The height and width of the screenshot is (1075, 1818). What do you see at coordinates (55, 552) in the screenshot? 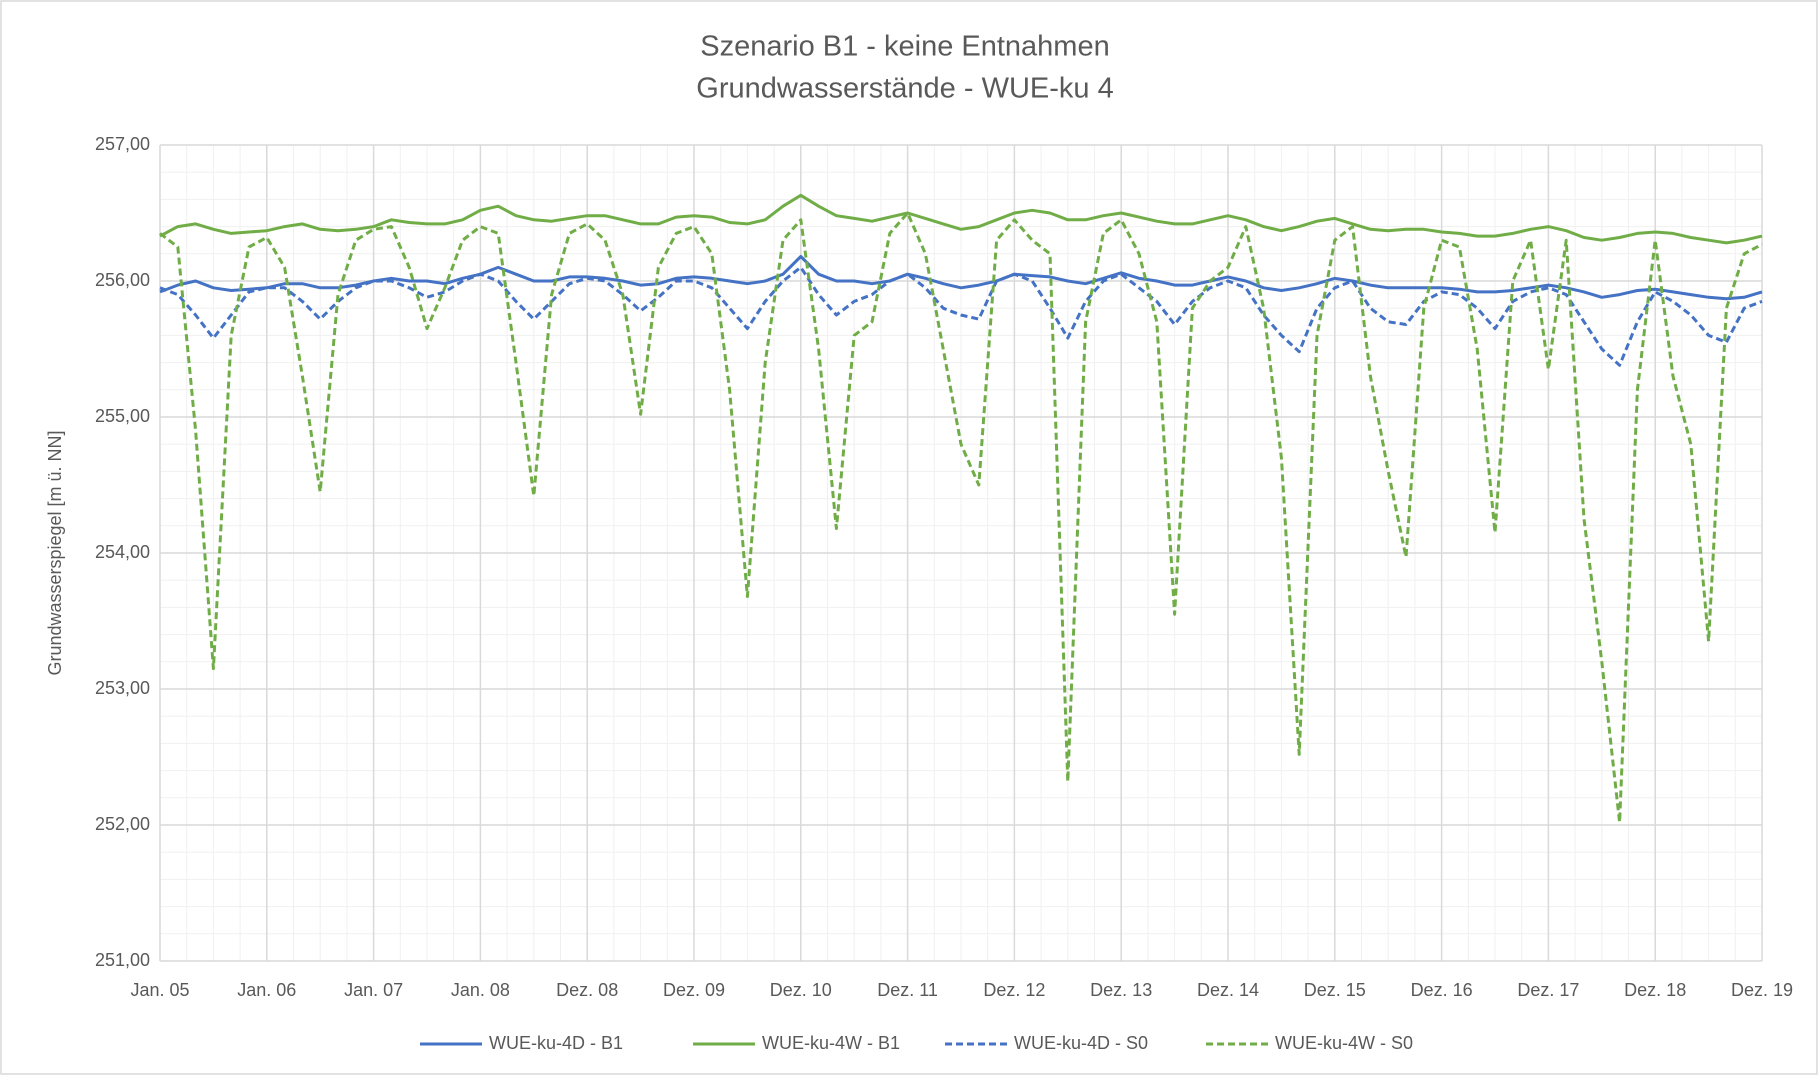
I see `y-axis-label: Grundwasserspiegel [m ü. NN]` at bounding box center [55, 552].